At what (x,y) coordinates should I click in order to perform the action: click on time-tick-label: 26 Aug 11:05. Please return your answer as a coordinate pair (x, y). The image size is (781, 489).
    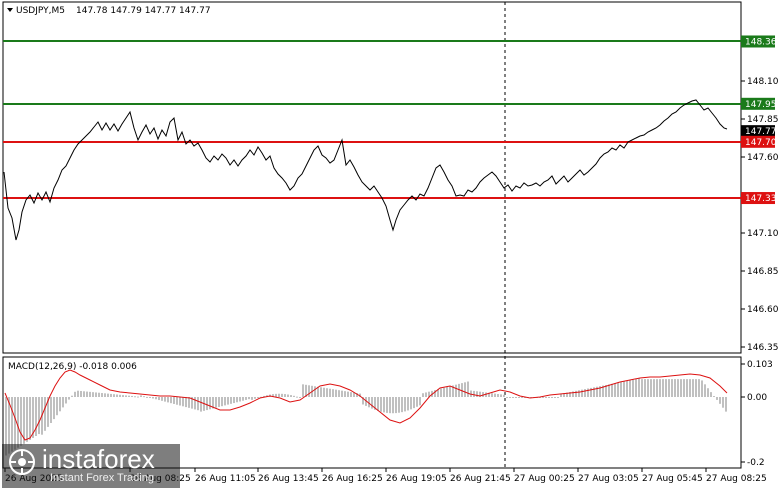
    Looking at the image, I should click on (225, 479).